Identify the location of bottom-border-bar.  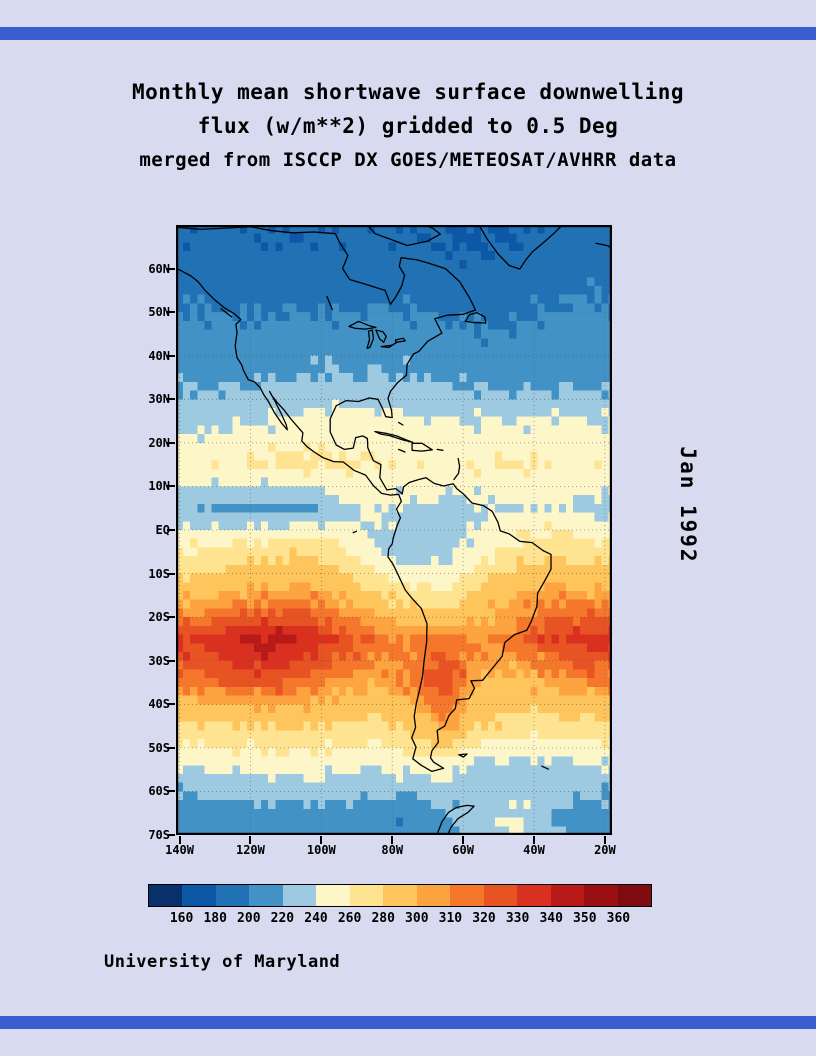
(408, 1022).